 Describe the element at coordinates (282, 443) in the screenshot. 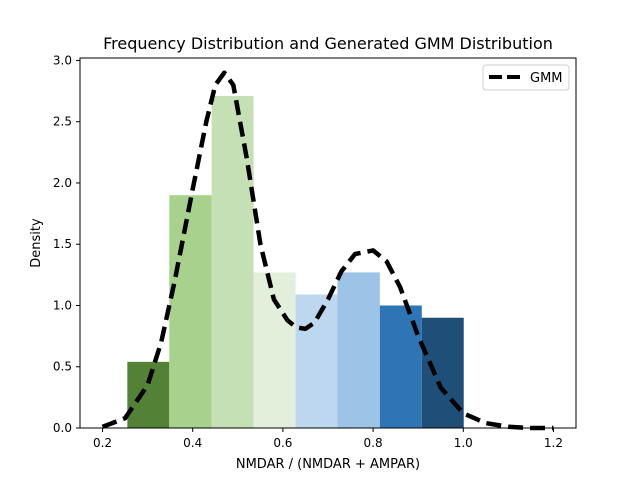

I see `x-tick-label: 0.6` at that location.